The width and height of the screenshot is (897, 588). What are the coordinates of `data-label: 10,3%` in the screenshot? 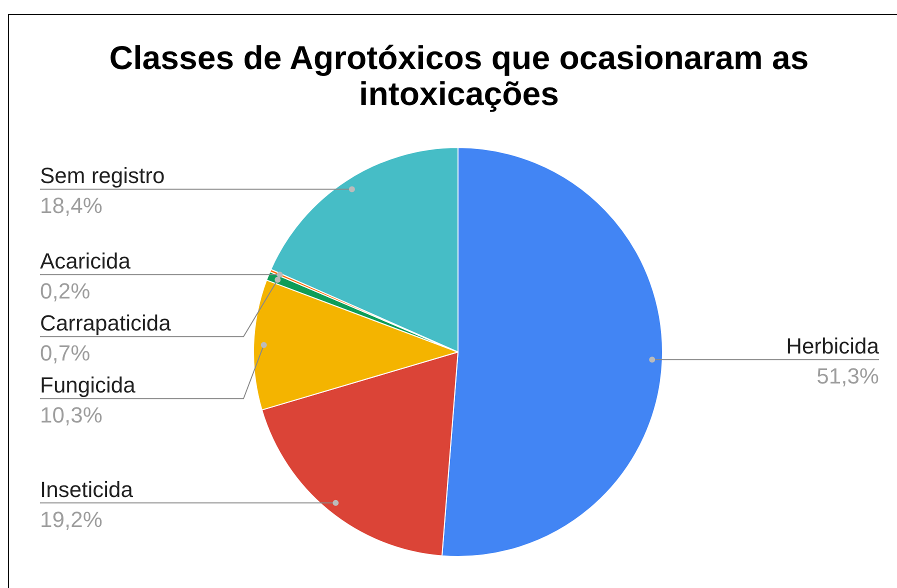 It's located at (71, 415).